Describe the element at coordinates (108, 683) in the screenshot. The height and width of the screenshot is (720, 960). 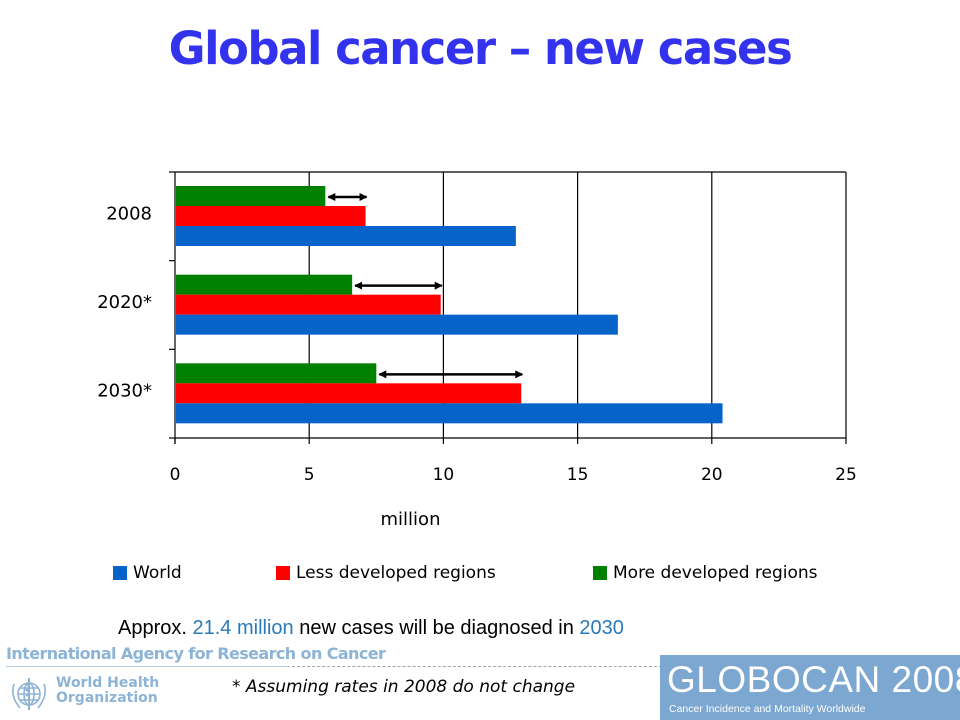
I see `who-line-1: World Health` at that location.